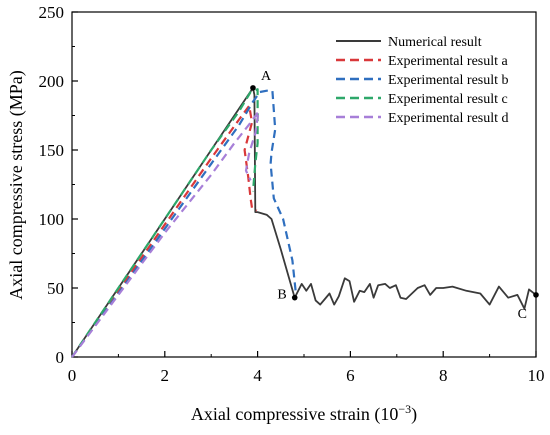 The image size is (550, 435). Describe the element at coordinates (448, 99) in the screenshot. I see `legend-label: Experimental result c` at that location.